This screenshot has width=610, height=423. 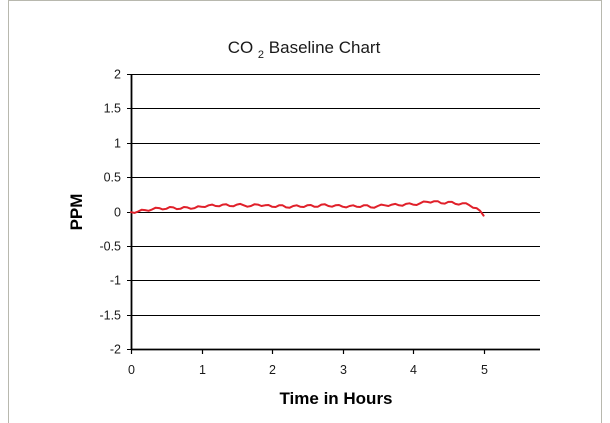 I want to click on series-lines, so click(x=307, y=208).